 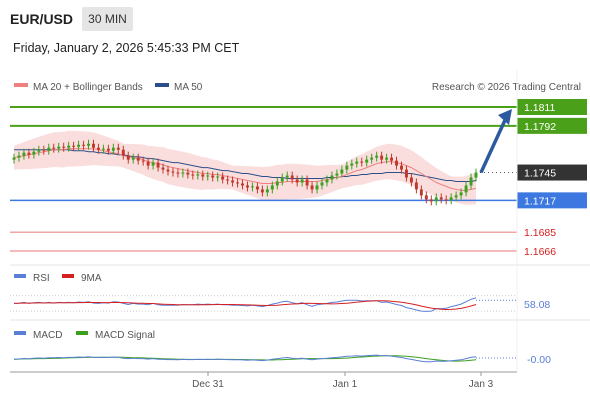 I want to click on bollinger-band-area, so click(x=245, y=167).